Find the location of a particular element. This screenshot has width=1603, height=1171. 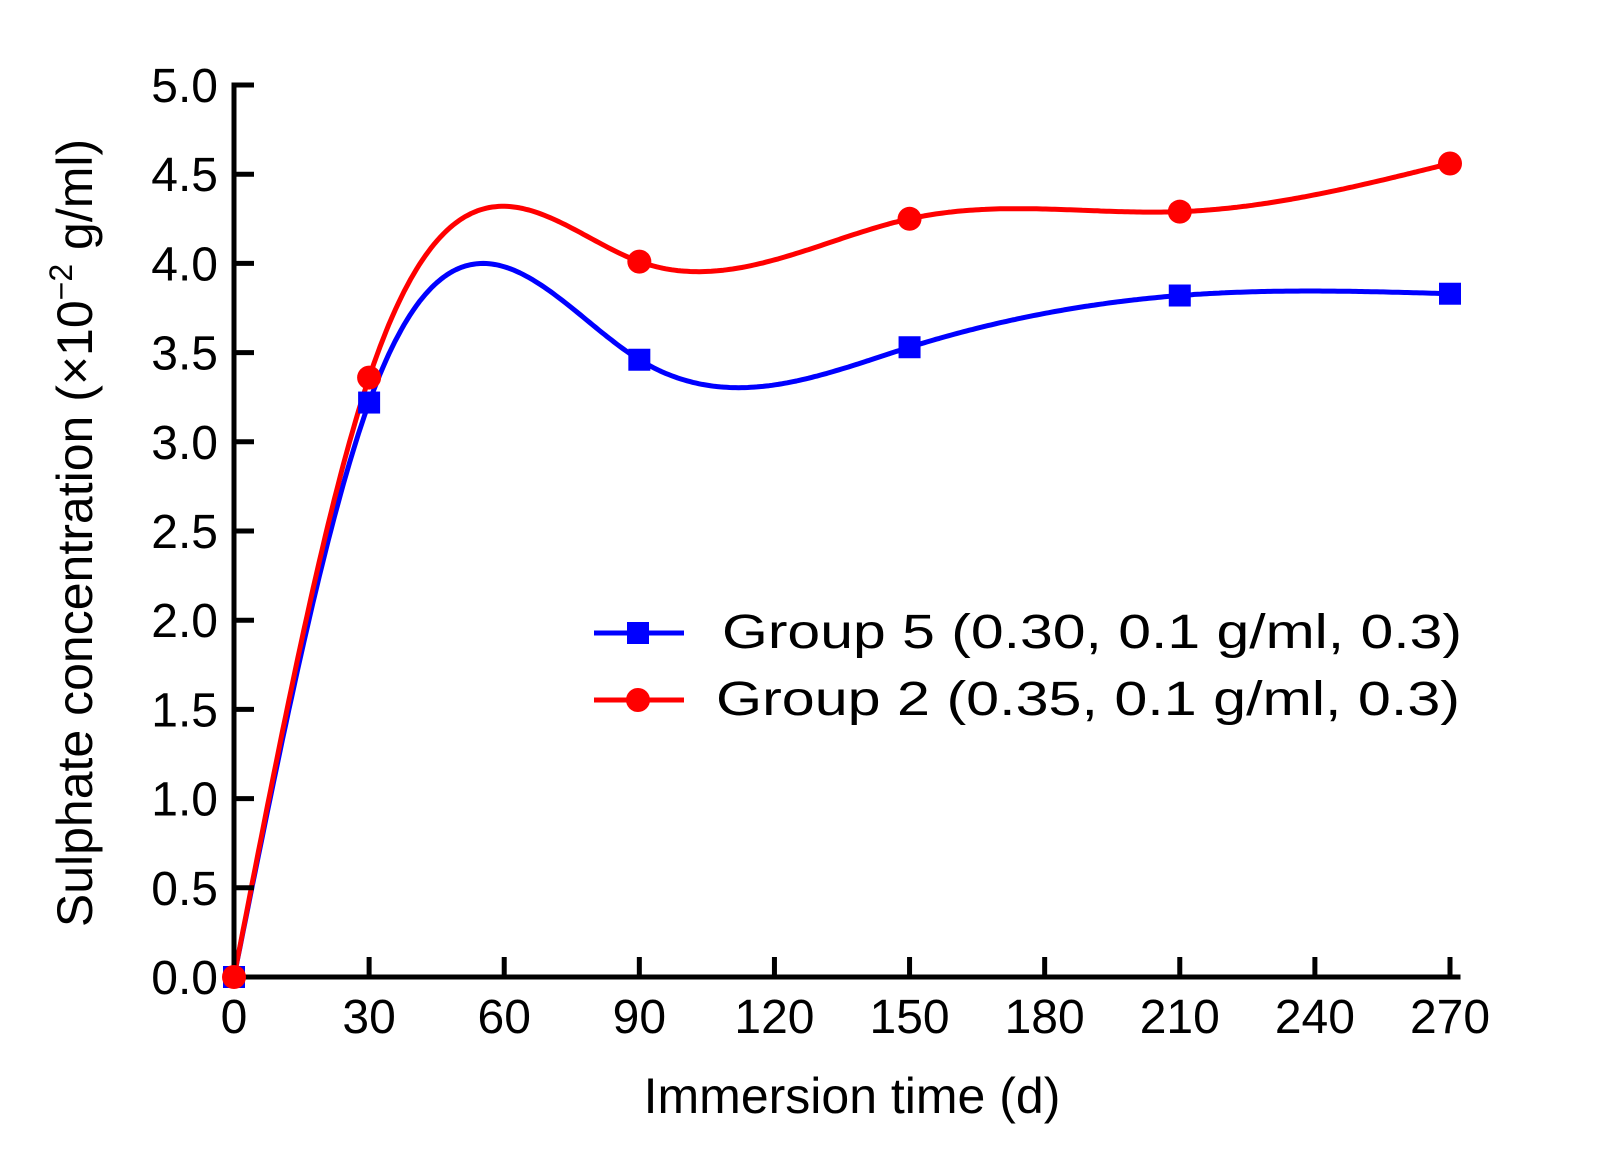

y-tick-label: 0.0 is located at coordinates (184, 978).